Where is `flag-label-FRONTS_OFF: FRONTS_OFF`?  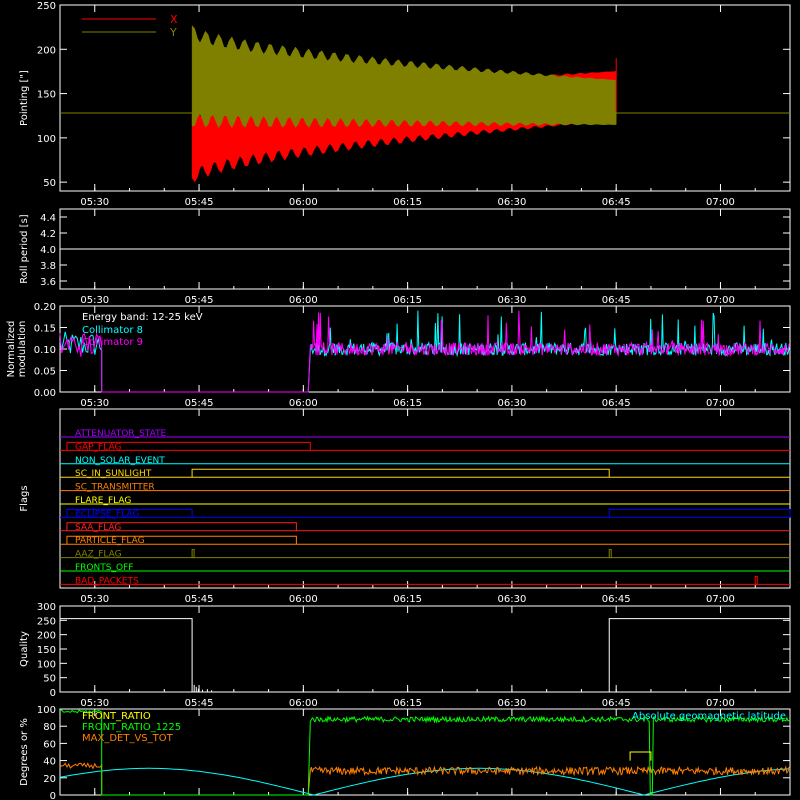 flag-label-FRONTS_OFF: FRONTS_OFF is located at coordinates (104, 568).